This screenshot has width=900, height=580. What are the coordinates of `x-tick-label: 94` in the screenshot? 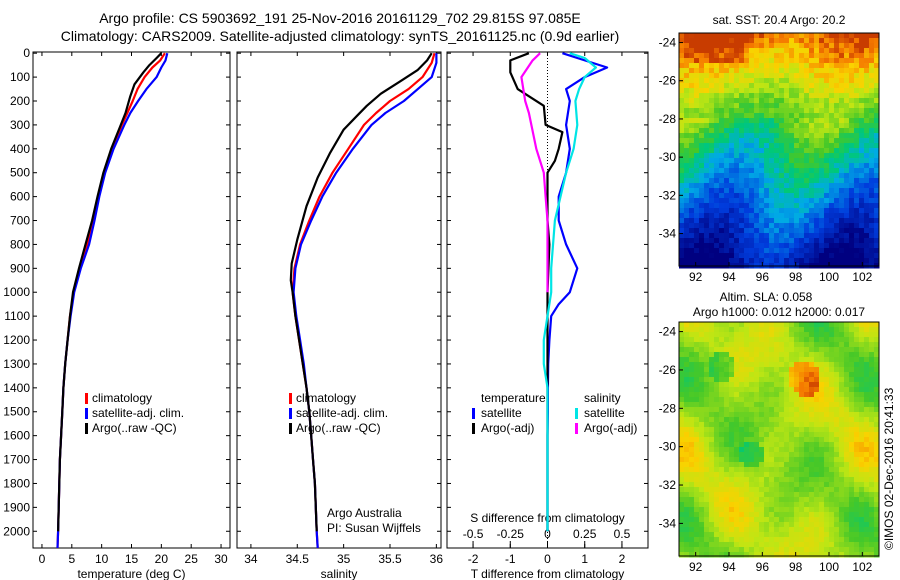 It's located at (729, 567).